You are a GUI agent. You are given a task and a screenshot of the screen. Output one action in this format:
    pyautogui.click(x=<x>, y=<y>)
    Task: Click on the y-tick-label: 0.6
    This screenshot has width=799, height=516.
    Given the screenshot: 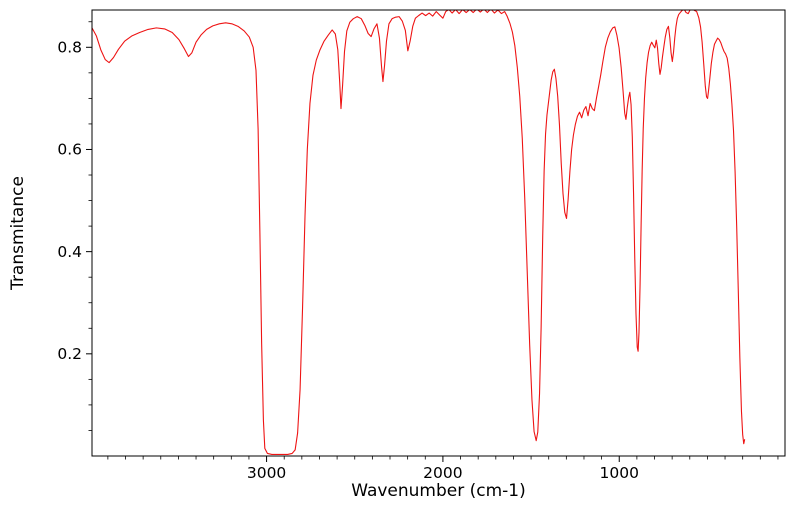 What is the action you would take?
    pyautogui.click(x=69, y=150)
    